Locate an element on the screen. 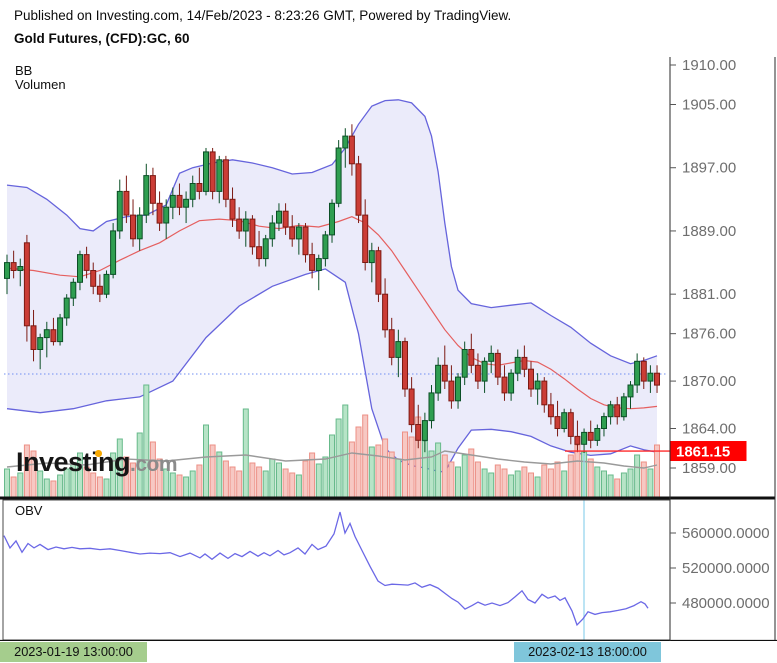 This screenshot has width=777, height=663. bb-indicator-label: BB is located at coordinates (24, 70).